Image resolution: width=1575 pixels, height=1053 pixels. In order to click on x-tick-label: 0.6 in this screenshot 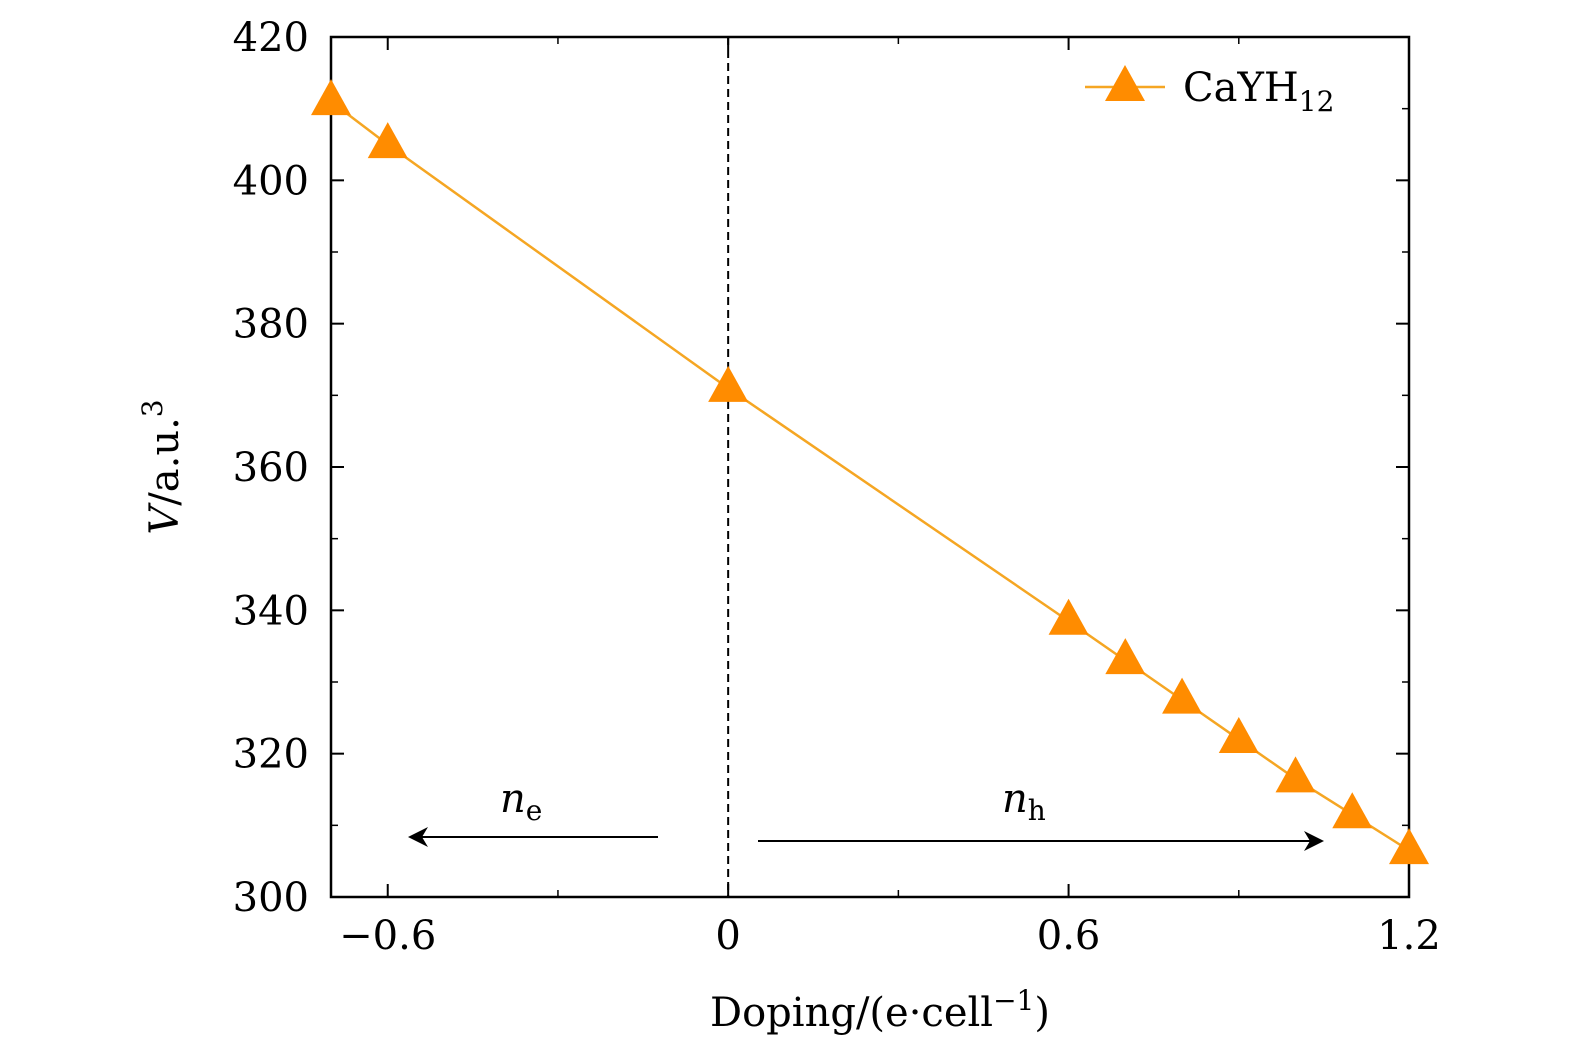, I will do `click(1069, 936)`.